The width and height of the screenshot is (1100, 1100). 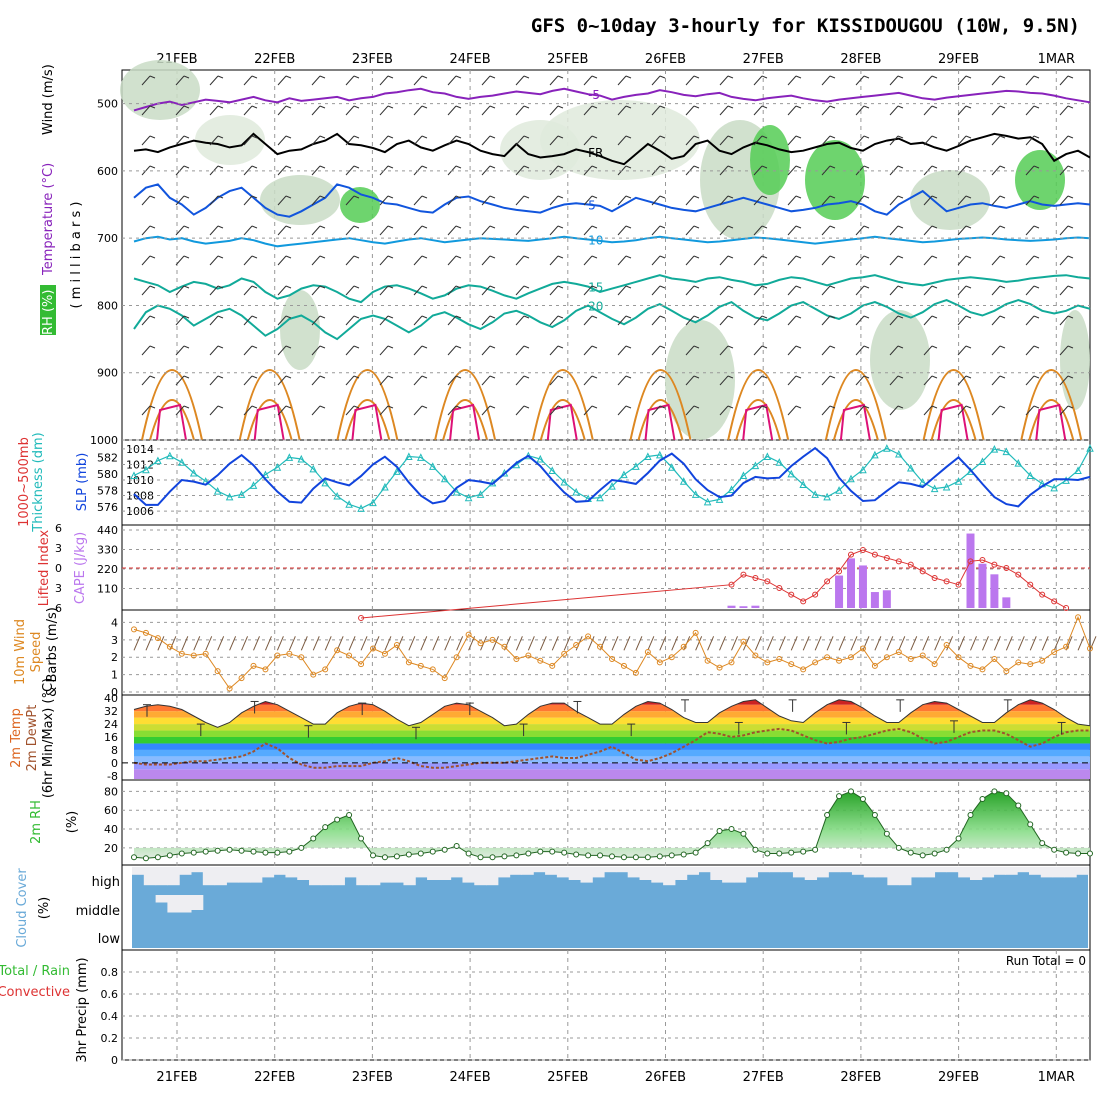 What do you see at coordinates (372, 1077) in the screenshot?
I see `bottom-date-label: 23FEB` at bounding box center [372, 1077].